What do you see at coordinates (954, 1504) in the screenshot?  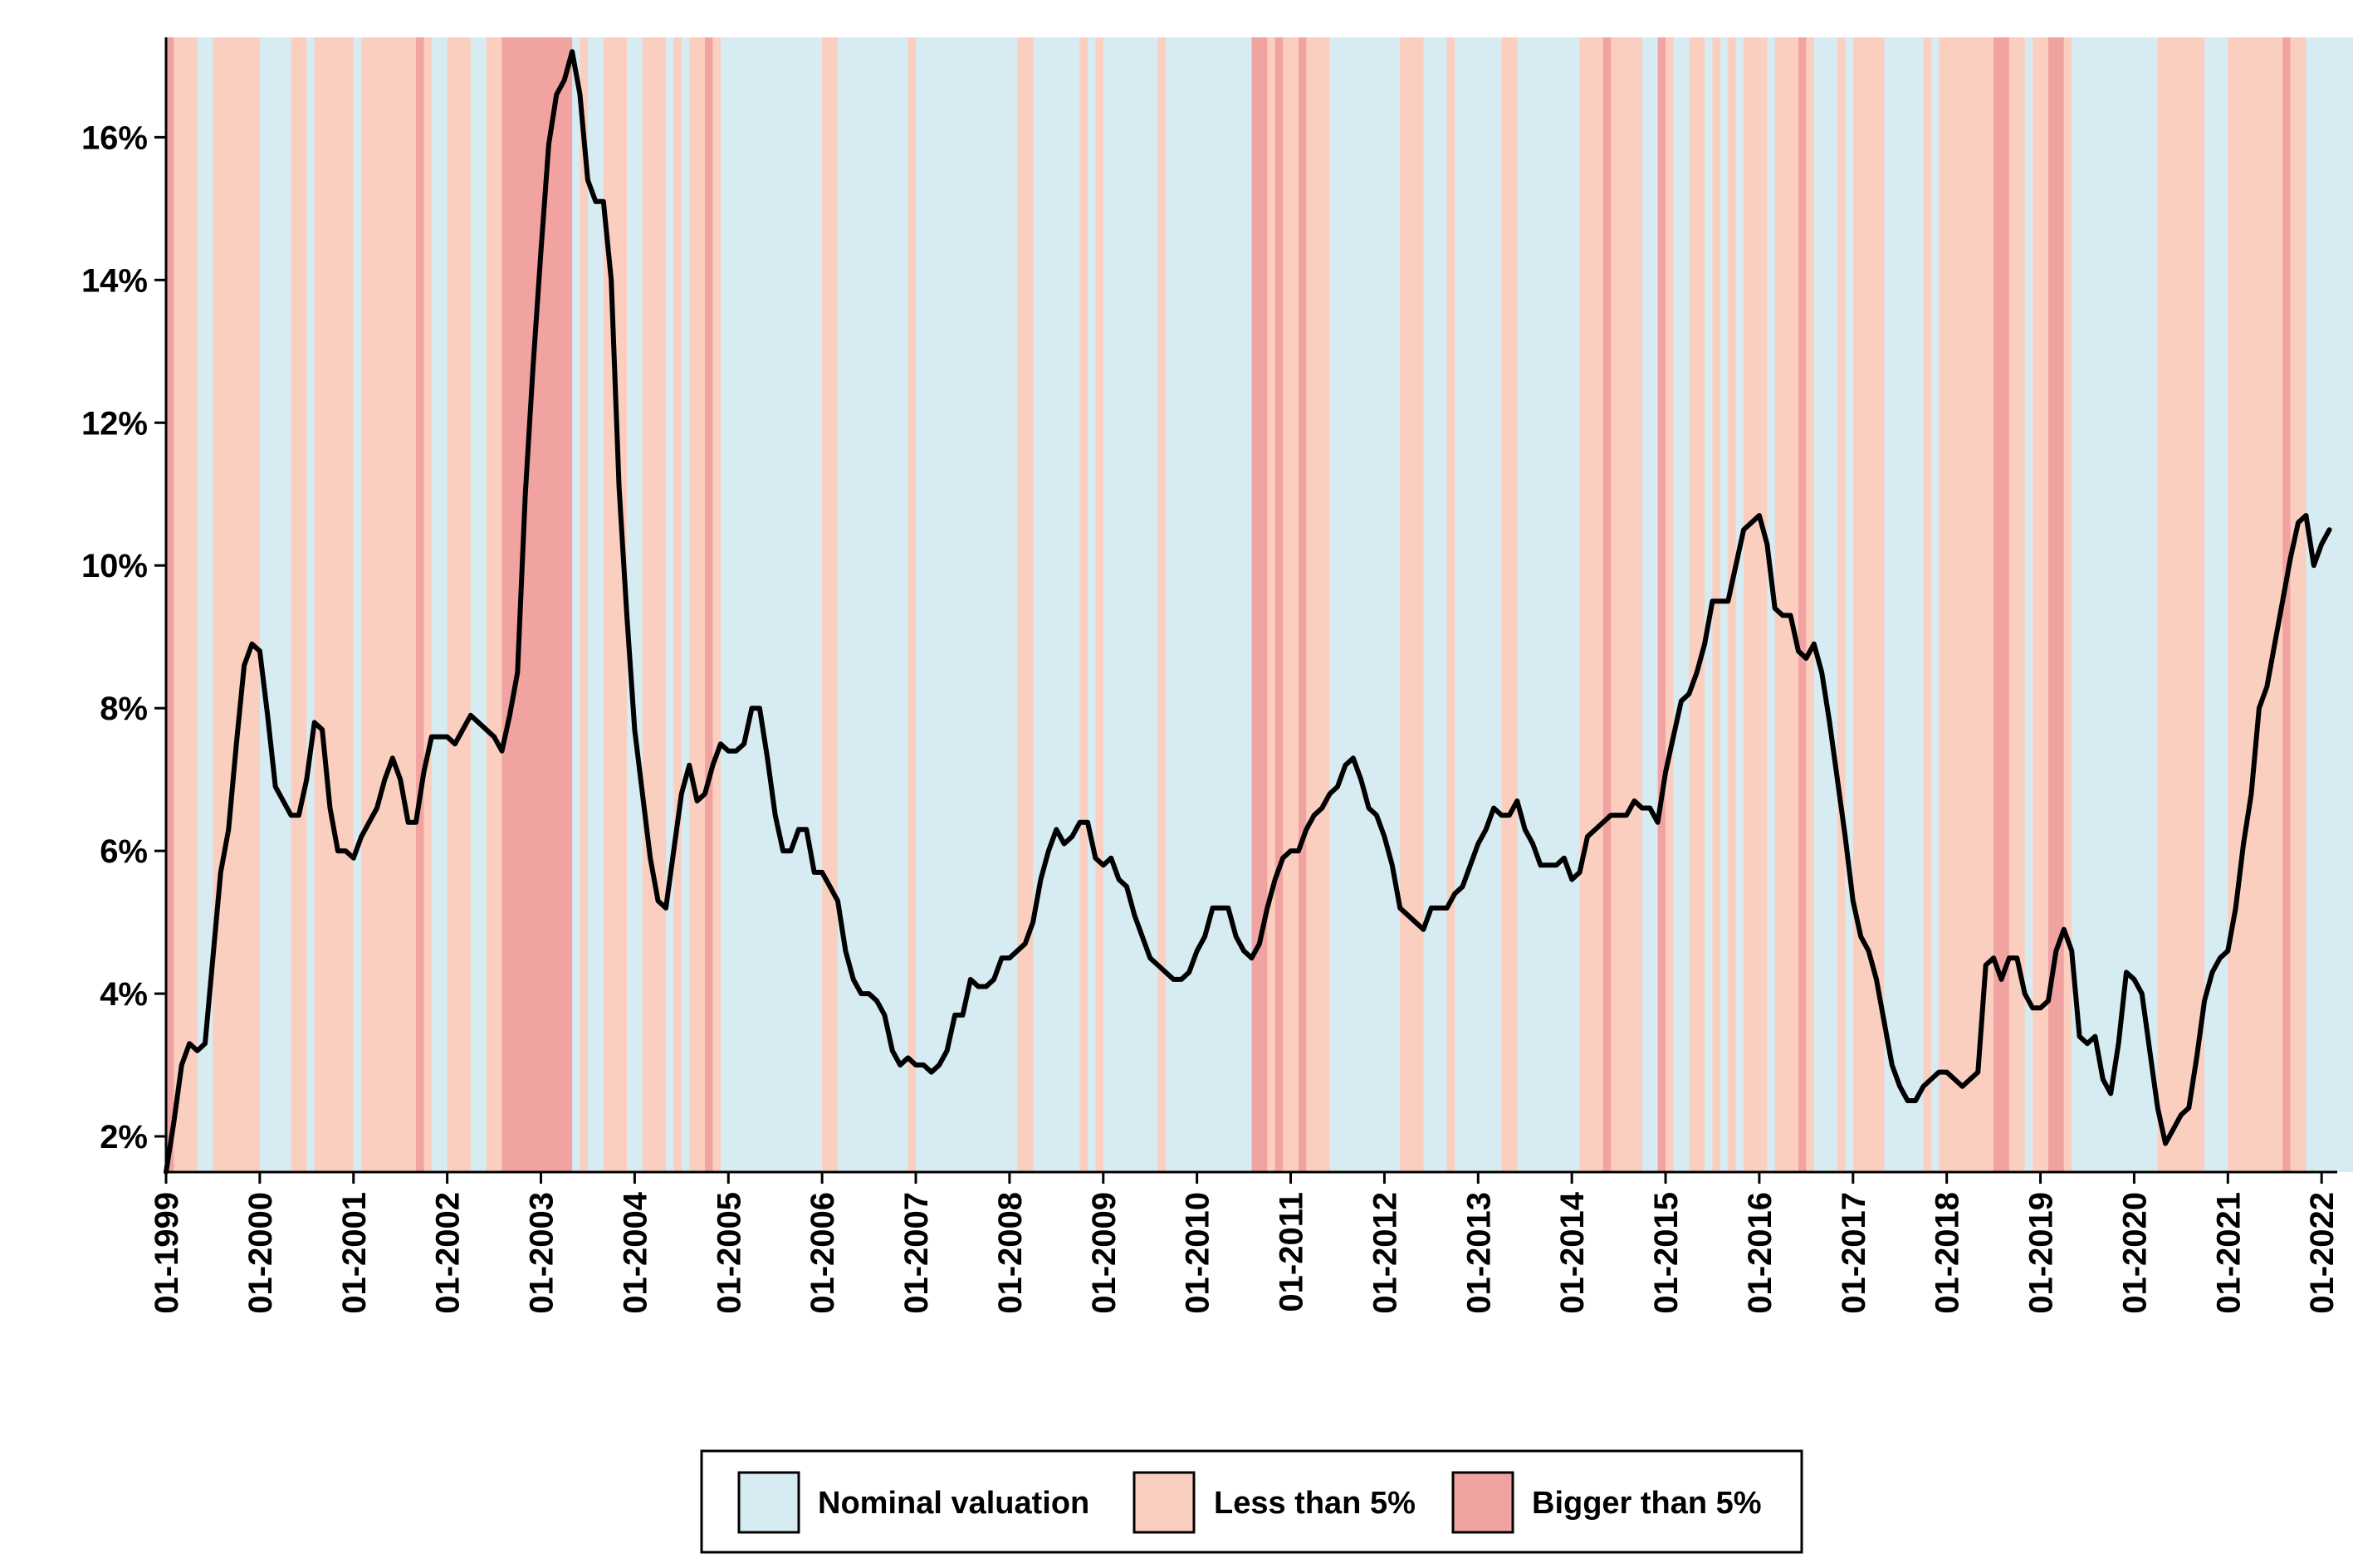 I see `legend-label-nominal: Nominal valuation` at bounding box center [954, 1504].